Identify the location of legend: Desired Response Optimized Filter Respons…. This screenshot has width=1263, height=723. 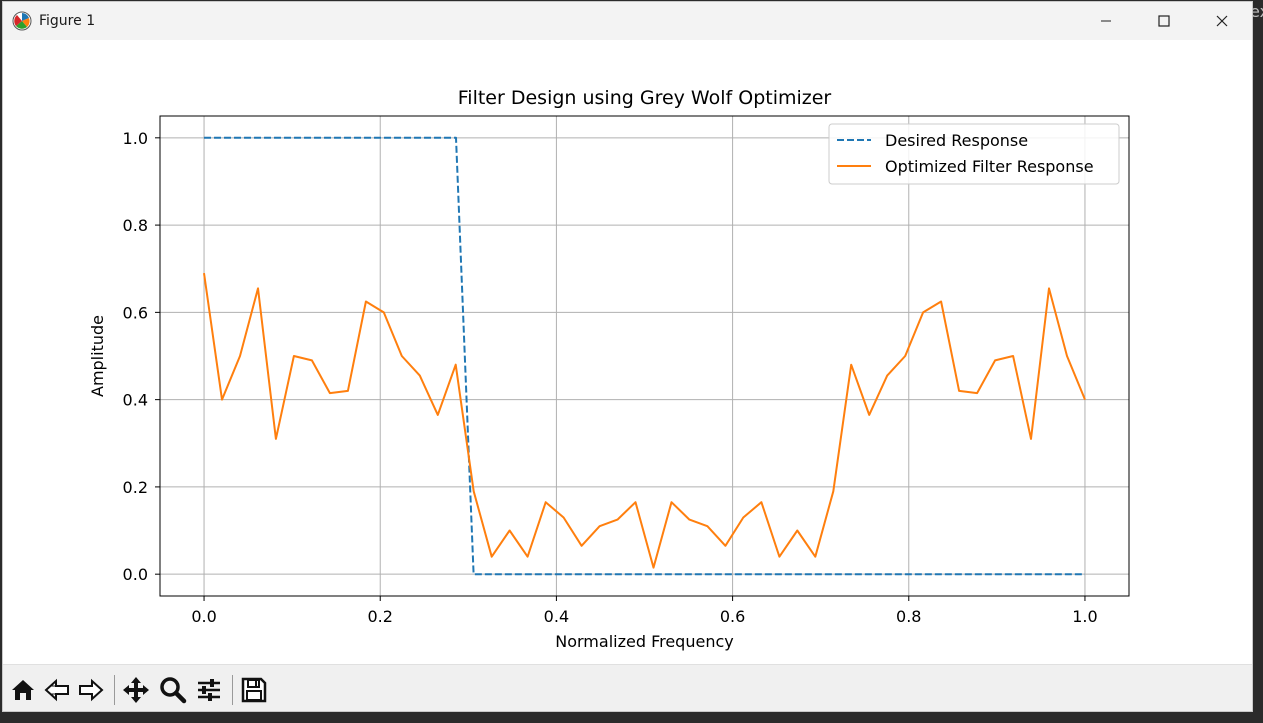
(974, 154).